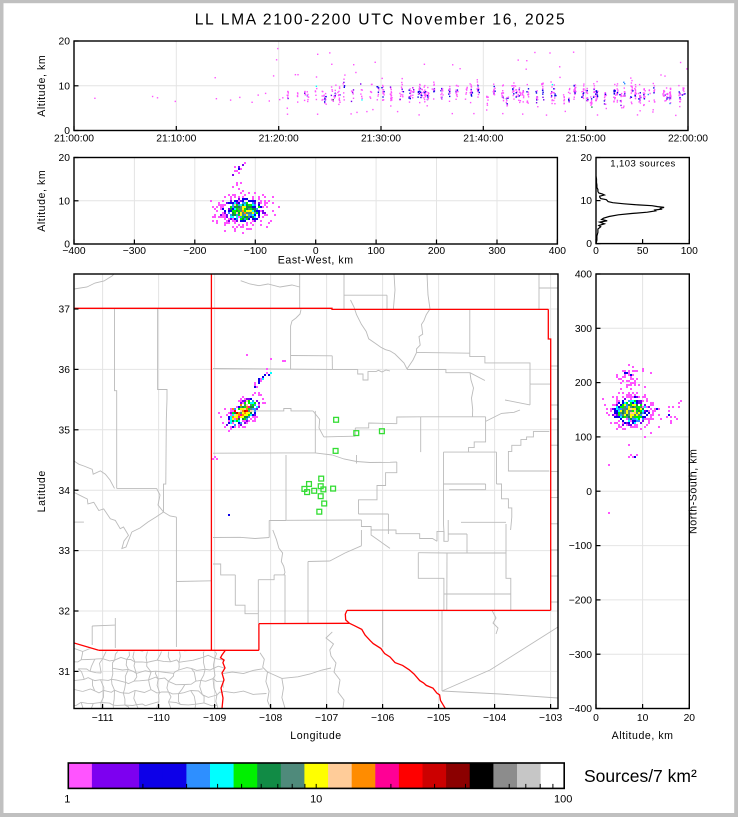 The width and height of the screenshot is (738, 817). I want to click on svg-text: −106, so click(382, 718).